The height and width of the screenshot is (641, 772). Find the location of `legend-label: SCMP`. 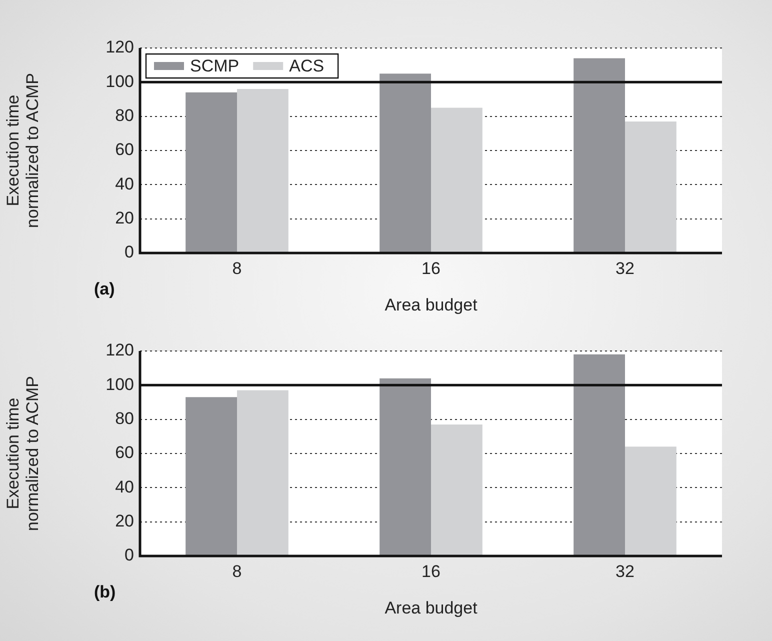

legend-label: SCMP is located at coordinates (215, 66).